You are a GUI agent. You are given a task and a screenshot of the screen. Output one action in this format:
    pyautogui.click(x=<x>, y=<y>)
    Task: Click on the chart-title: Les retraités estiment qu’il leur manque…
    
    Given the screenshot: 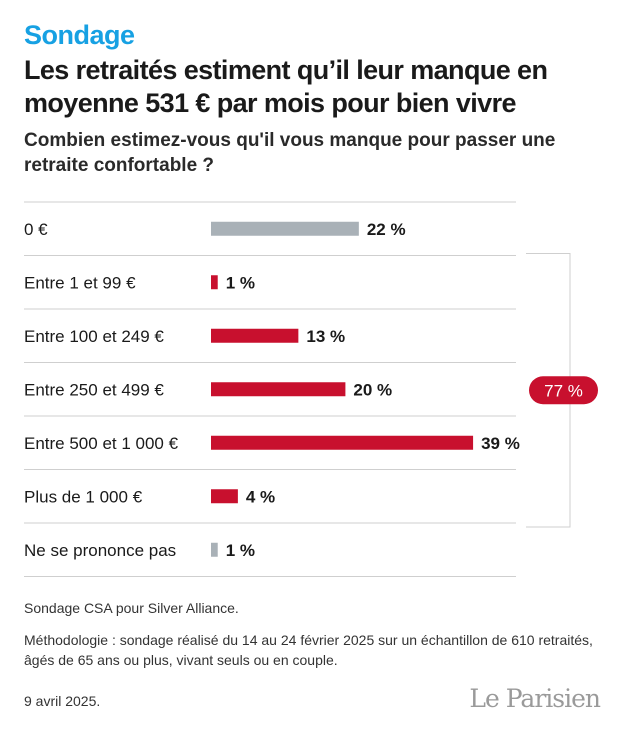 What is the action you would take?
    pyautogui.click(x=286, y=86)
    